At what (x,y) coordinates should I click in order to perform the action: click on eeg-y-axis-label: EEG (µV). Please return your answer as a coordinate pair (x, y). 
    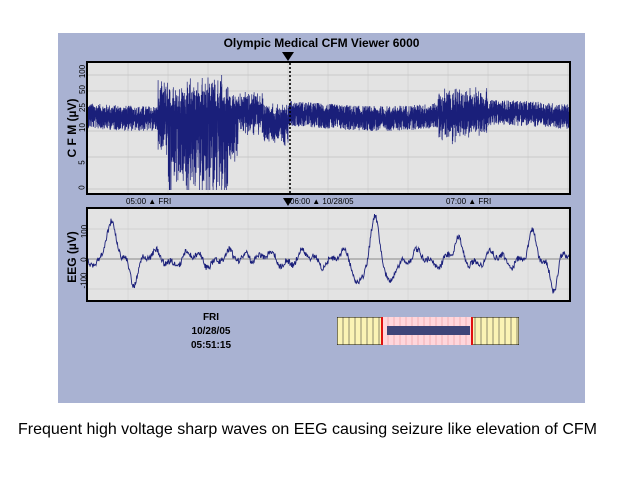
    Looking at the image, I should click on (72, 257).